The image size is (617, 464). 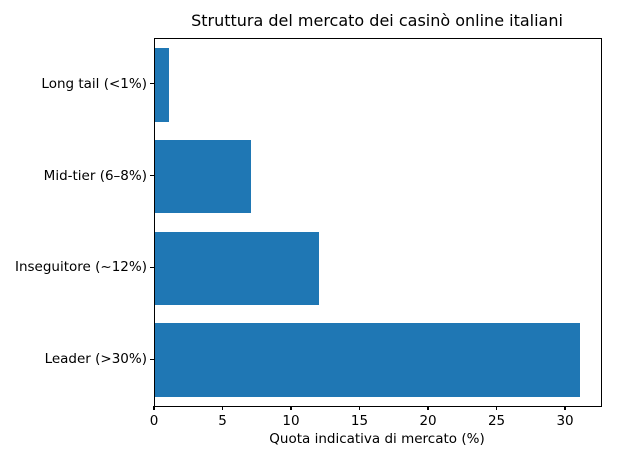 I want to click on y-tick-label: Mid-tier (6–8%), so click(x=95, y=175).